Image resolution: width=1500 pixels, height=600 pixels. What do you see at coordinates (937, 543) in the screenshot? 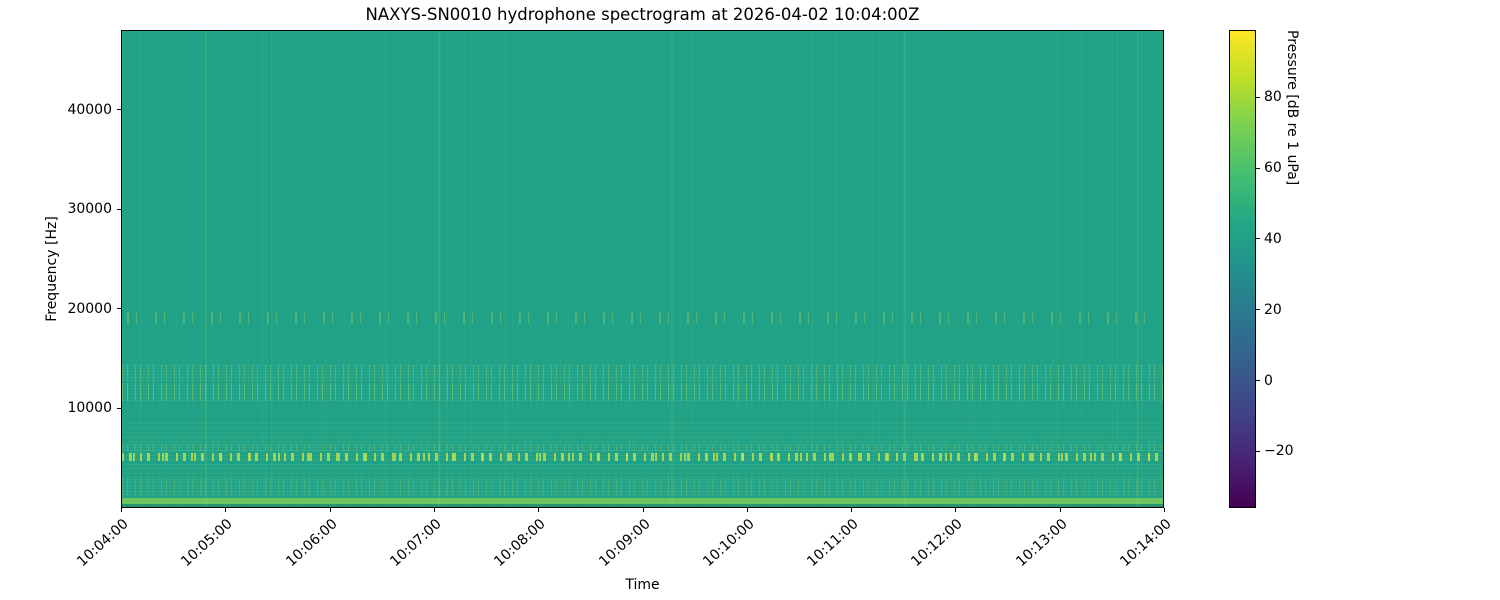
I see `x-tick-label: 10:12:00` at bounding box center [937, 543].